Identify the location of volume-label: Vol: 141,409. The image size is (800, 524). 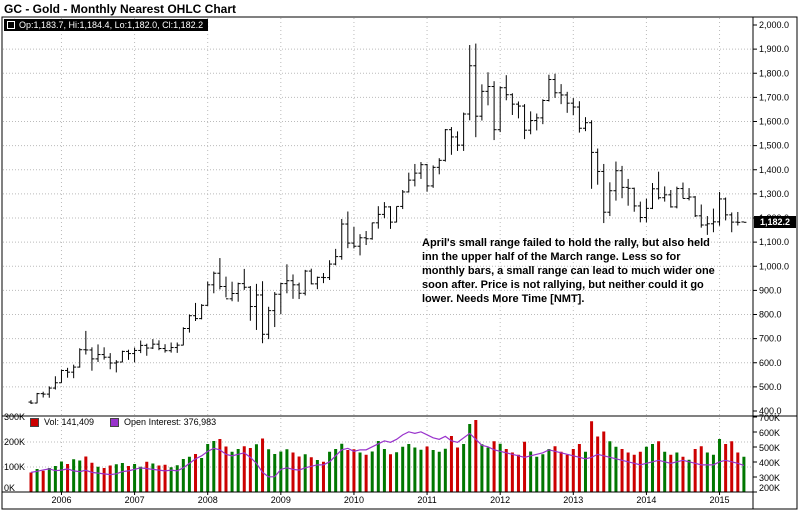
(69, 422).